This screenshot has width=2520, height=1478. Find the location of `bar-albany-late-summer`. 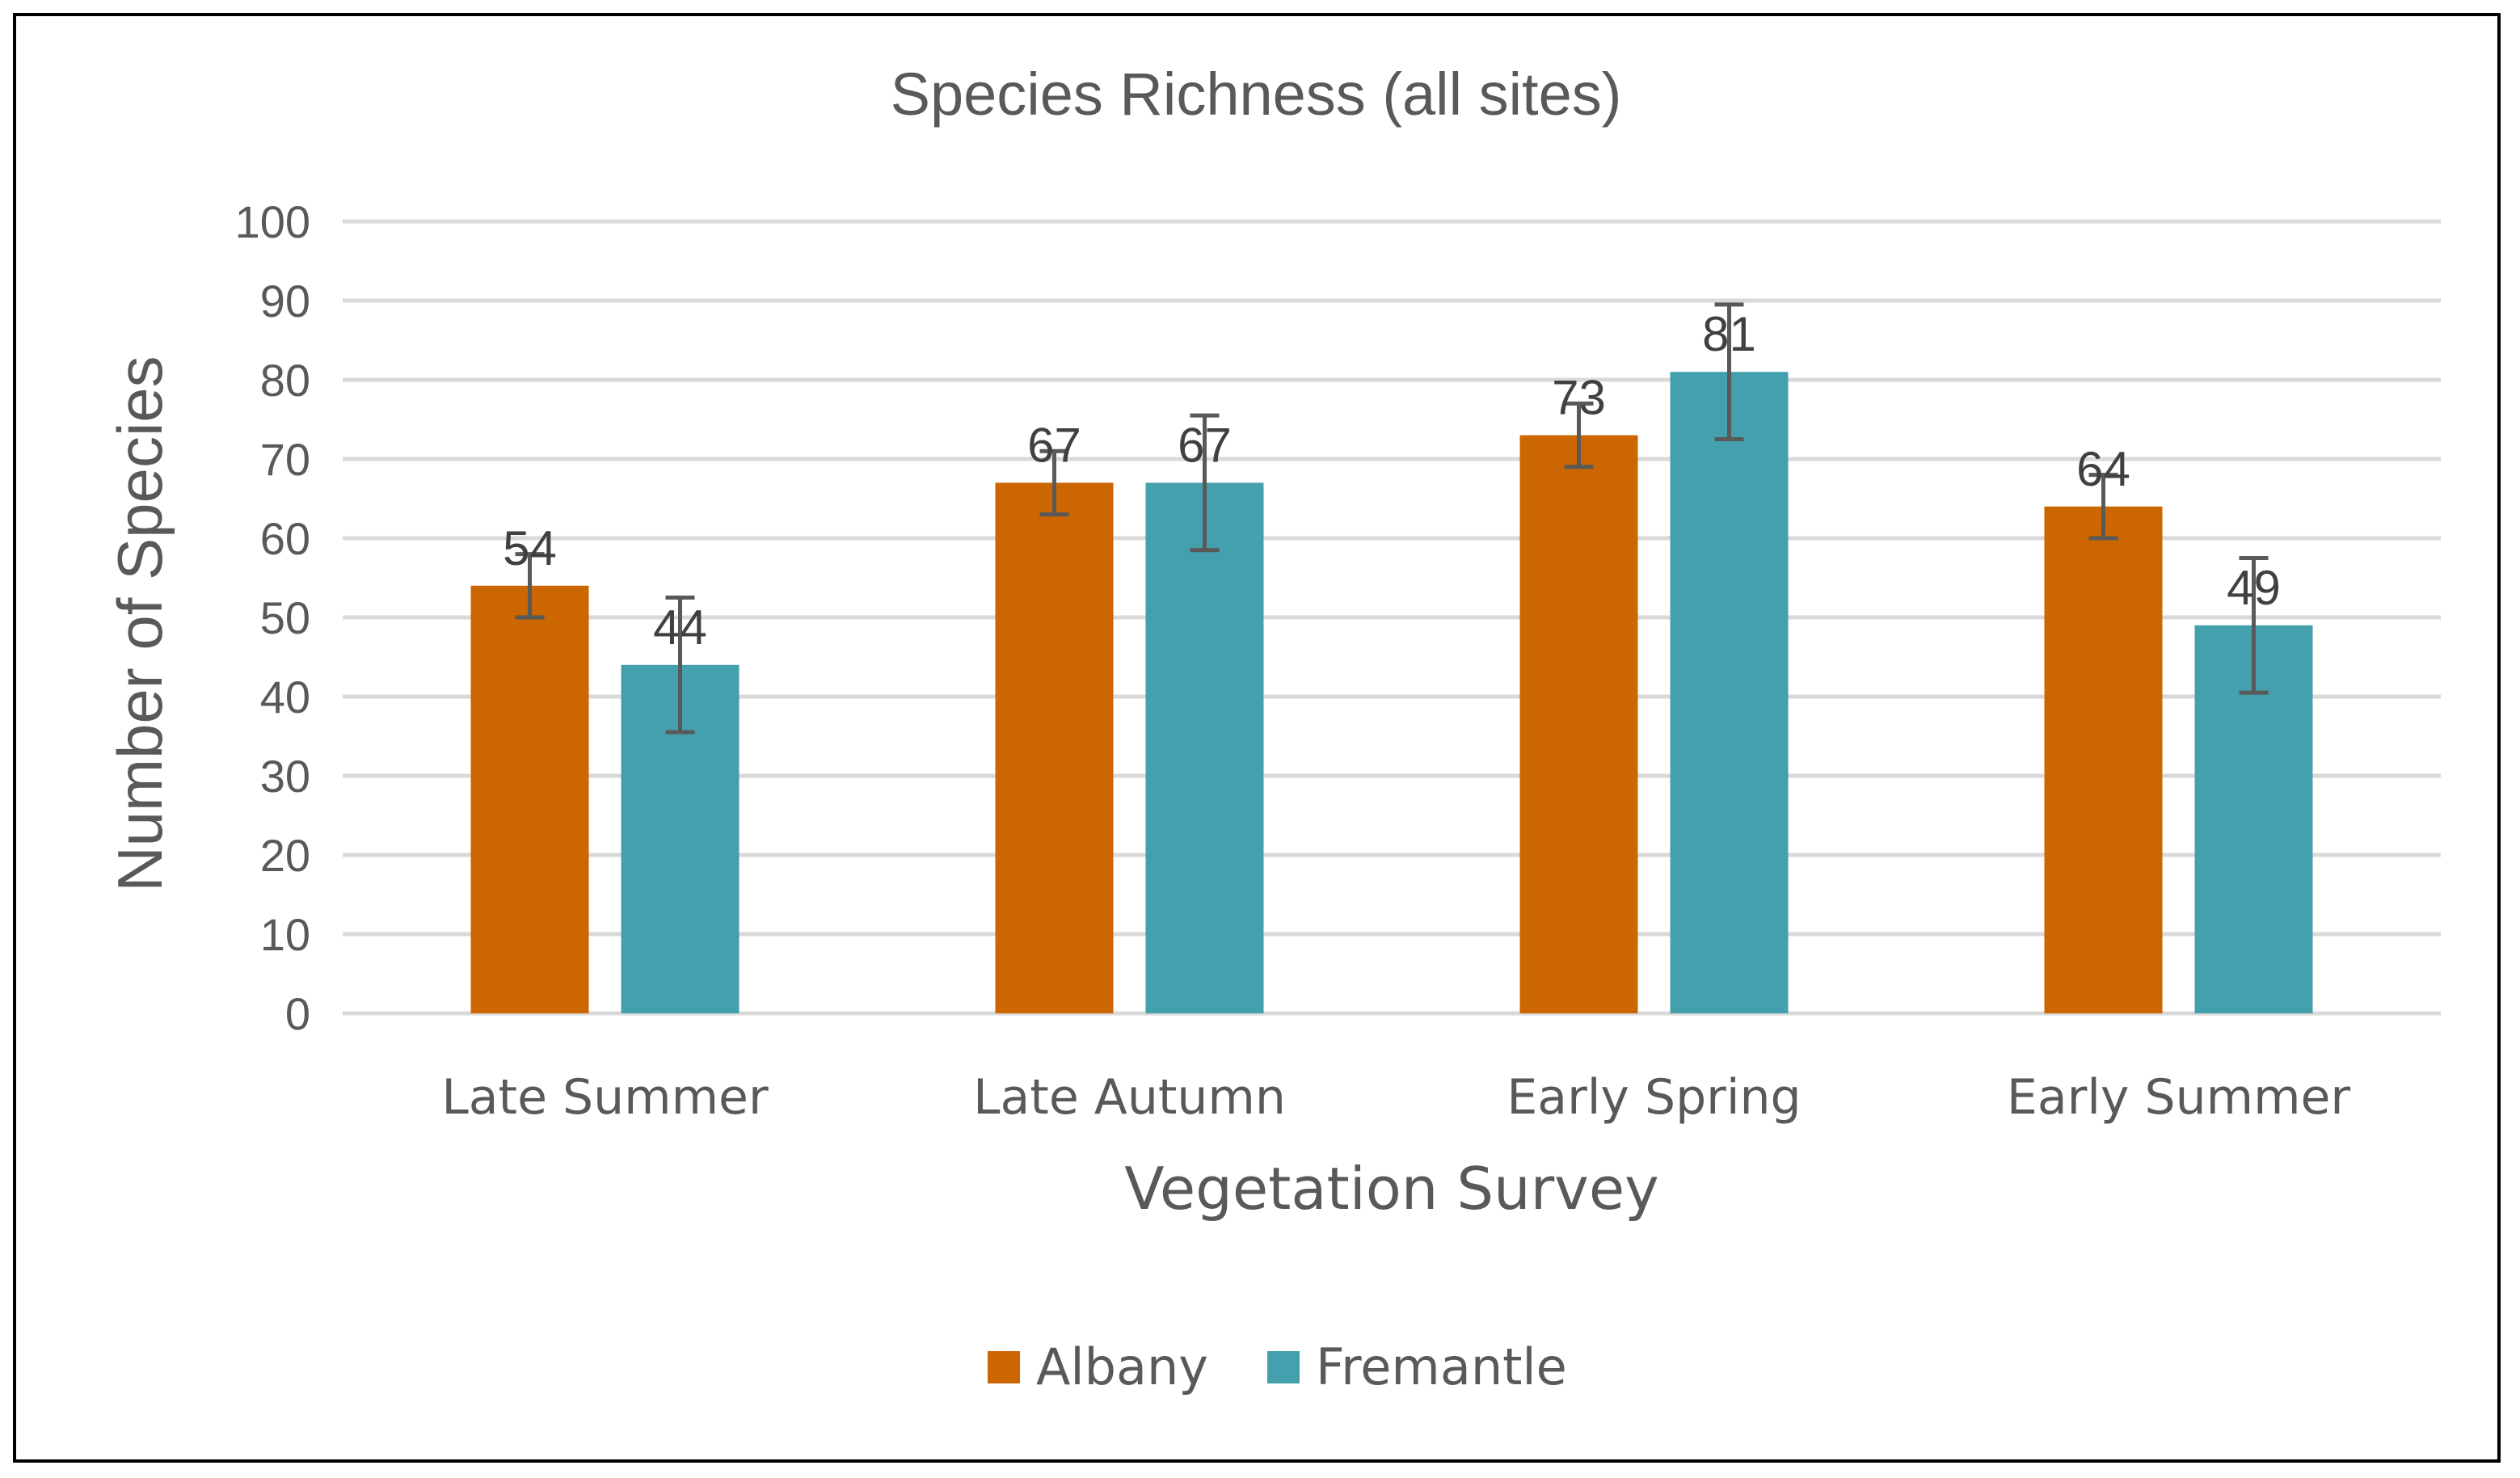

bar-albany-late-summer is located at coordinates (529, 799).